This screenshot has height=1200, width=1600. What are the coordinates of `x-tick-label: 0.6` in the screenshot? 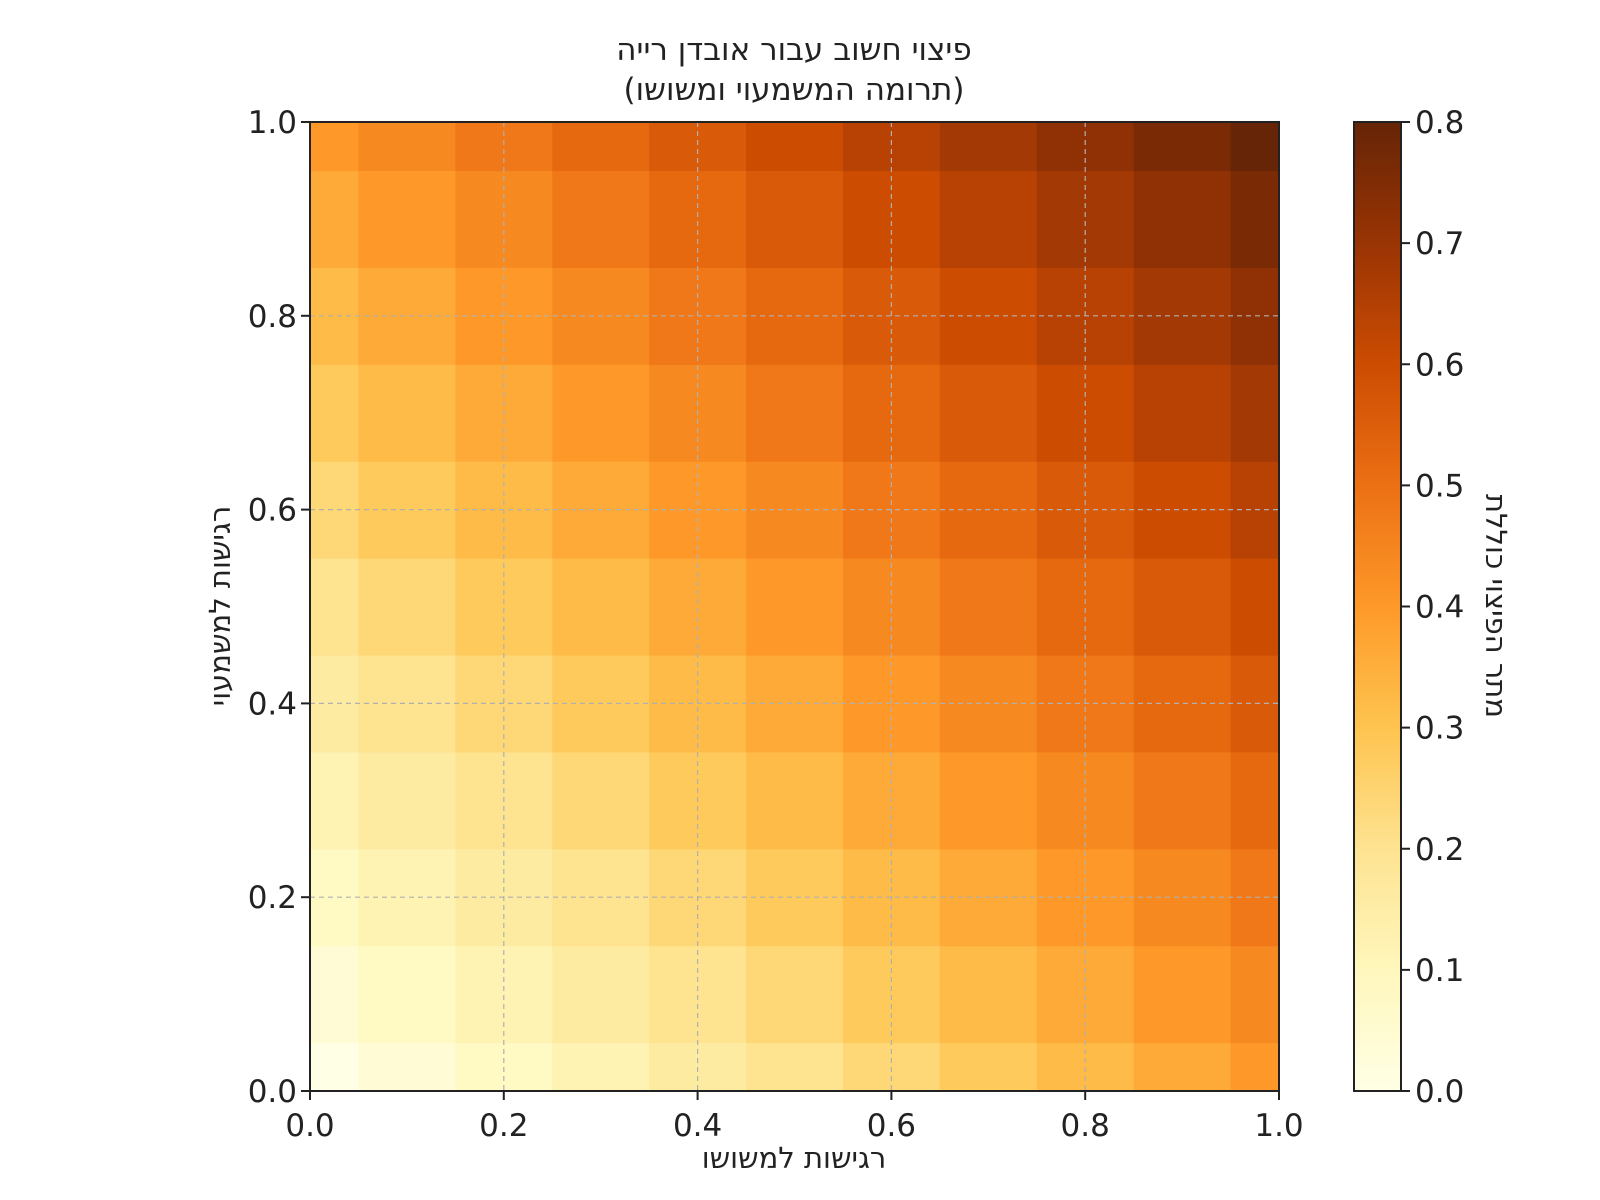 It's located at (891, 1126).